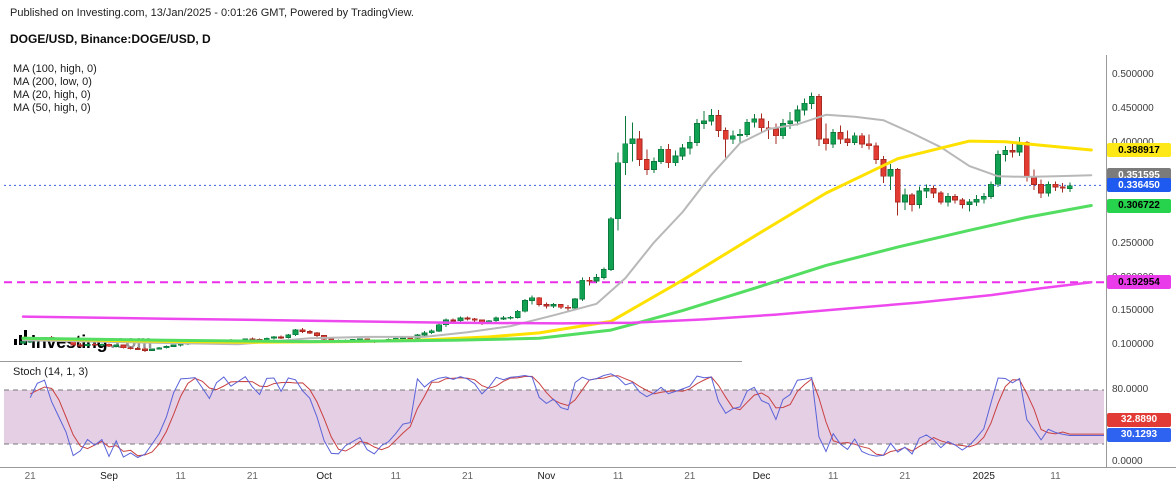 This screenshot has height=497, width=1176. What do you see at coordinates (52, 108) in the screenshot?
I see `legend-ma-50-high: MA (50, high, 0)` at bounding box center [52, 108].